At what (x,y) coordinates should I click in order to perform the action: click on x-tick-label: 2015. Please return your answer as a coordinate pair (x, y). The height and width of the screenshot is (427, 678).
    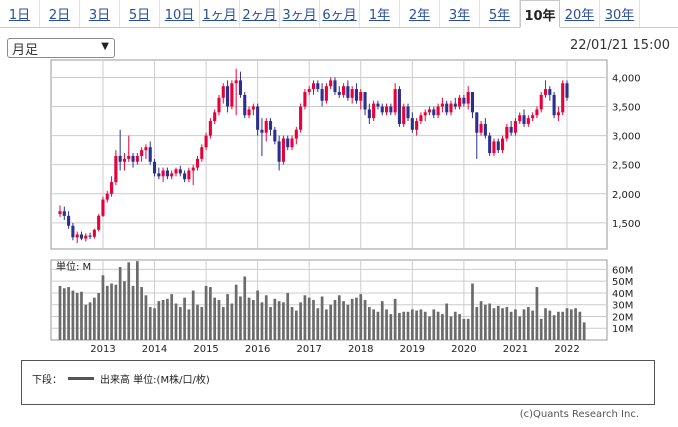
    Looking at the image, I should click on (205, 349).